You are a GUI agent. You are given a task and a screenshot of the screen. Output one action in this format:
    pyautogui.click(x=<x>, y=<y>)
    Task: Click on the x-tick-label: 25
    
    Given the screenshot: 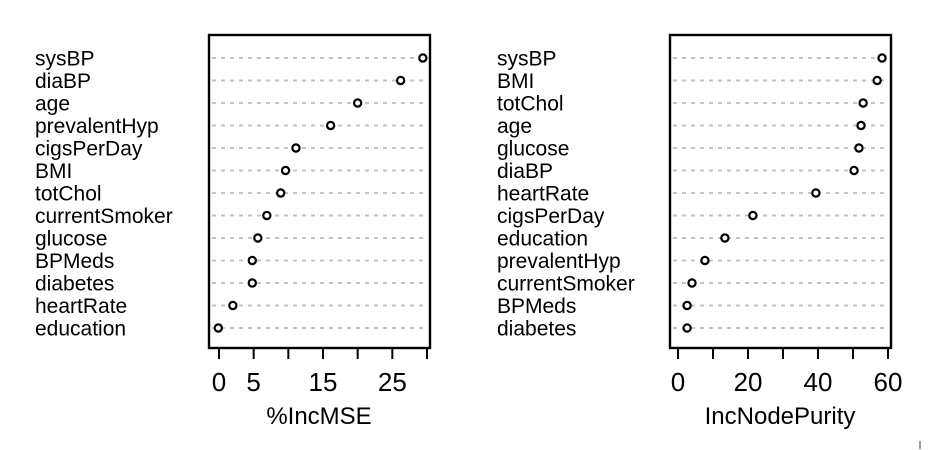 What is the action you would take?
    pyautogui.click(x=392, y=382)
    